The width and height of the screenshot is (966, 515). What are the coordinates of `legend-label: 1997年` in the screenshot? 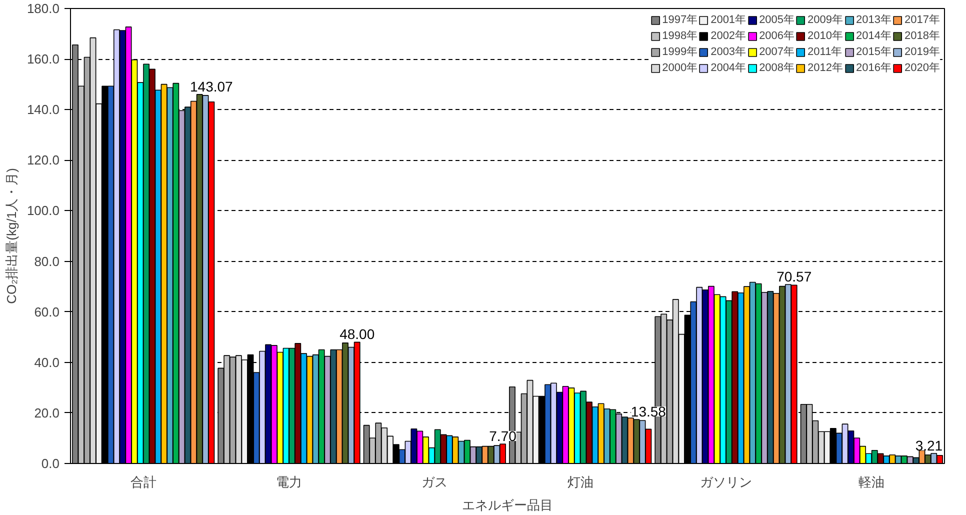 It's located at (680, 20).